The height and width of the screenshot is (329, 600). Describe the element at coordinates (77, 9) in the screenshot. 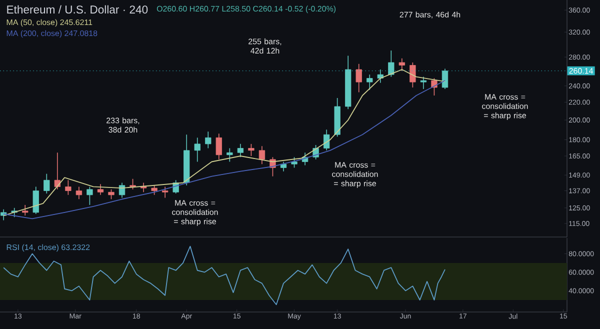

I see `chart-title: Ethereum / U.S. Dollar · 240` at that location.